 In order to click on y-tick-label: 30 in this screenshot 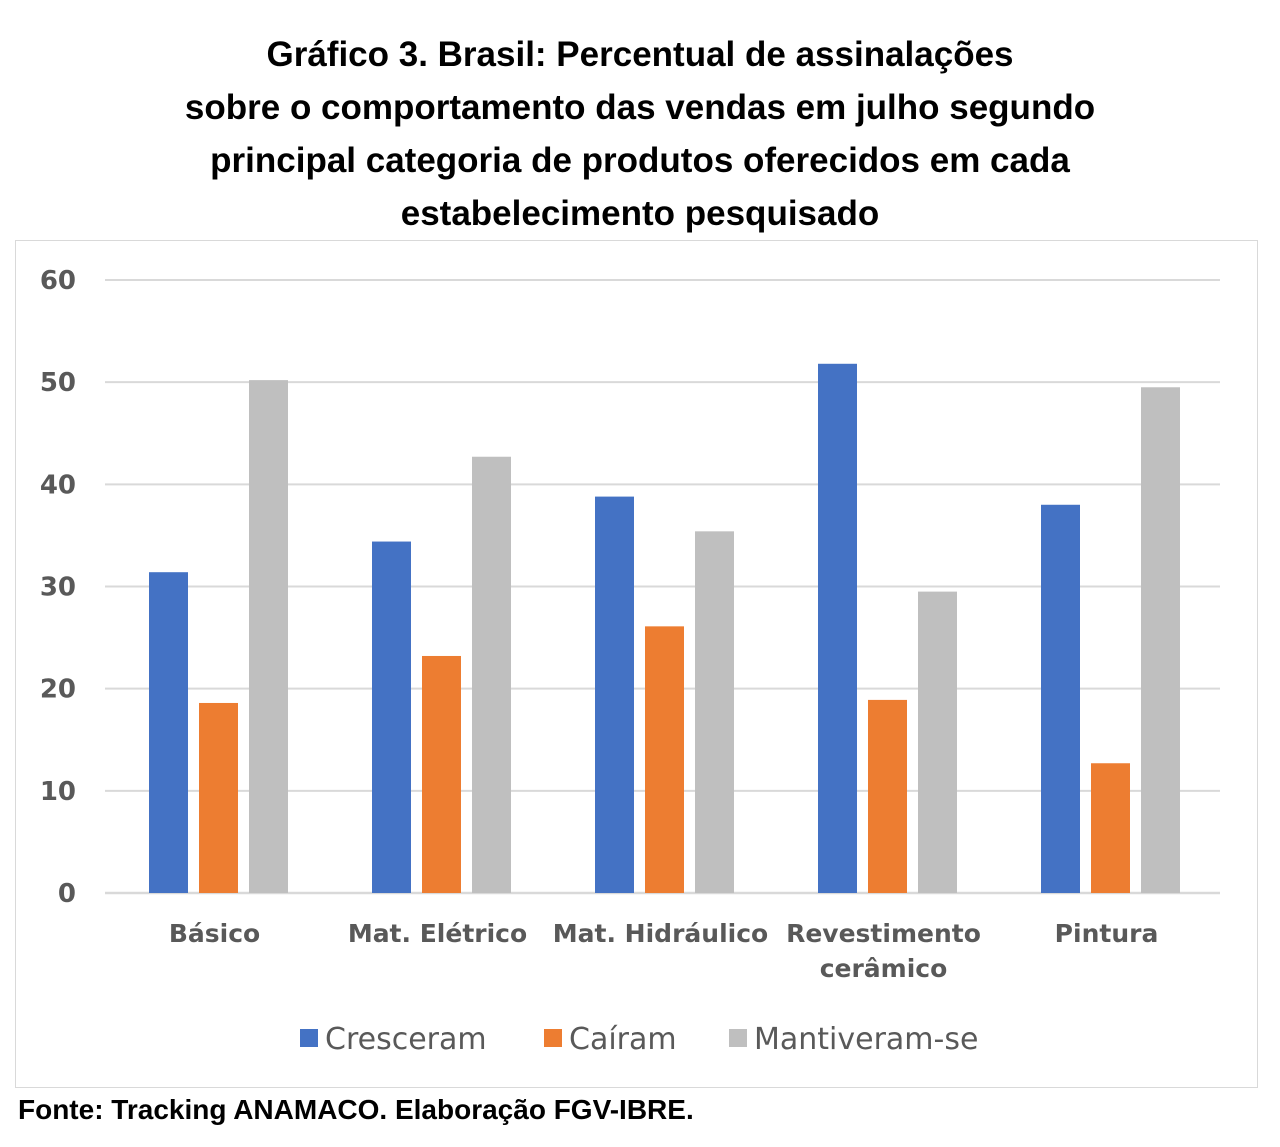, I will do `click(58, 588)`.